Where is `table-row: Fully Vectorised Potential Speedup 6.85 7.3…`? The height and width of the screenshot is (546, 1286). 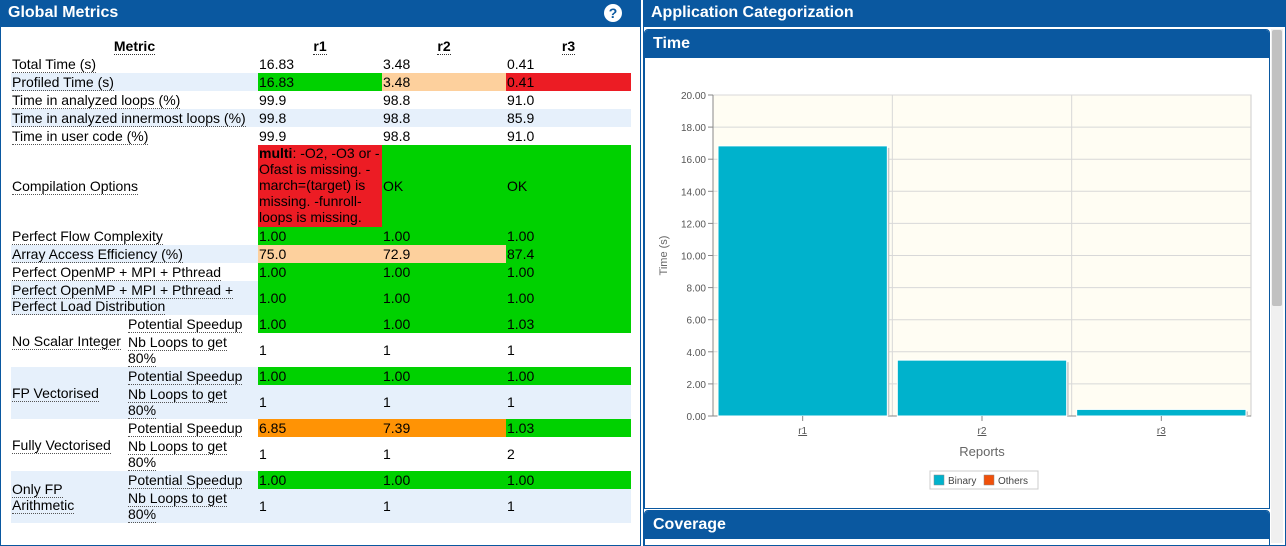
table-row: Fully Vectorised Potential Speedup 6.85 7.3… is located at coordinates (321, 436).